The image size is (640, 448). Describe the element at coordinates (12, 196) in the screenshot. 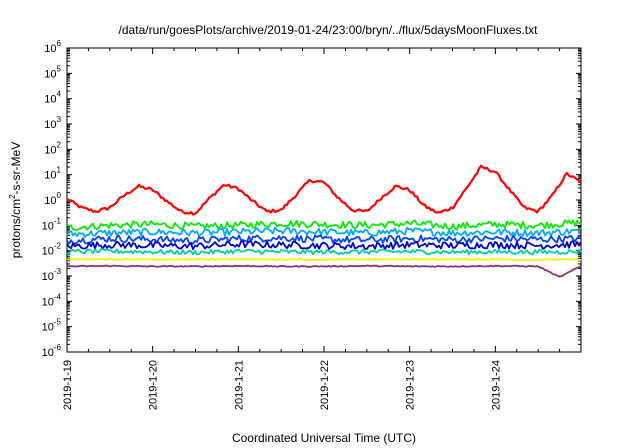

I see `y-axis-label-sup: 2` at that location.